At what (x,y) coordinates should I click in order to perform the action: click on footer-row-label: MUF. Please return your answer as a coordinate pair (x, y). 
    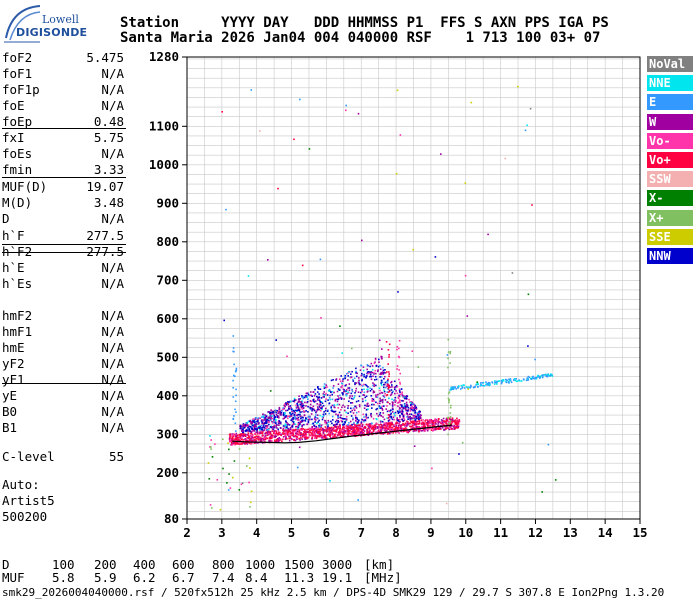
    Looking at the image, I should click on (13, 577).